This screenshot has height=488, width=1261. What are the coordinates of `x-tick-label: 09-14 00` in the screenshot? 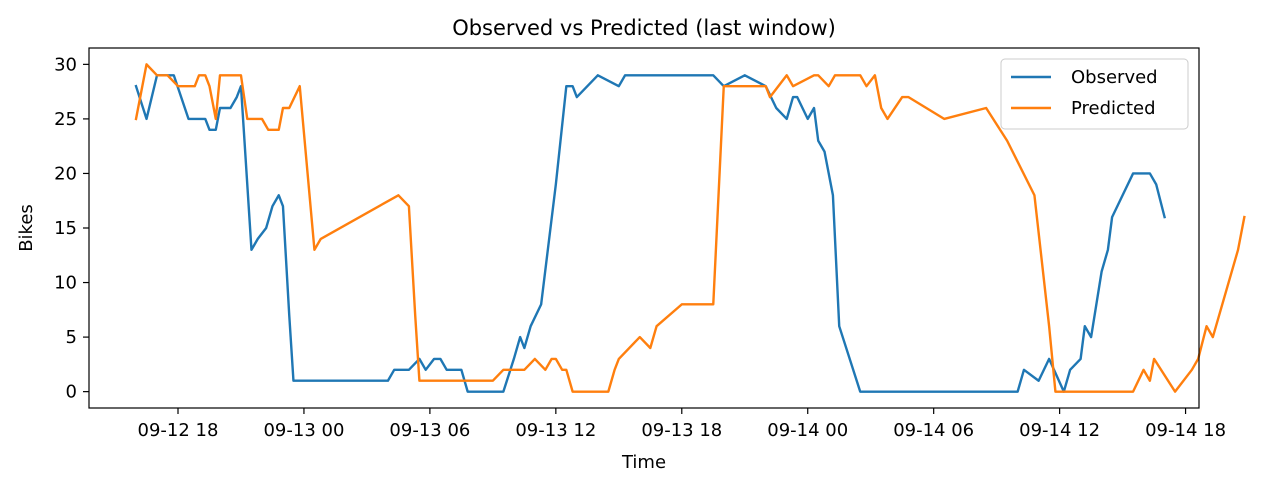 It's located at (807, 430).